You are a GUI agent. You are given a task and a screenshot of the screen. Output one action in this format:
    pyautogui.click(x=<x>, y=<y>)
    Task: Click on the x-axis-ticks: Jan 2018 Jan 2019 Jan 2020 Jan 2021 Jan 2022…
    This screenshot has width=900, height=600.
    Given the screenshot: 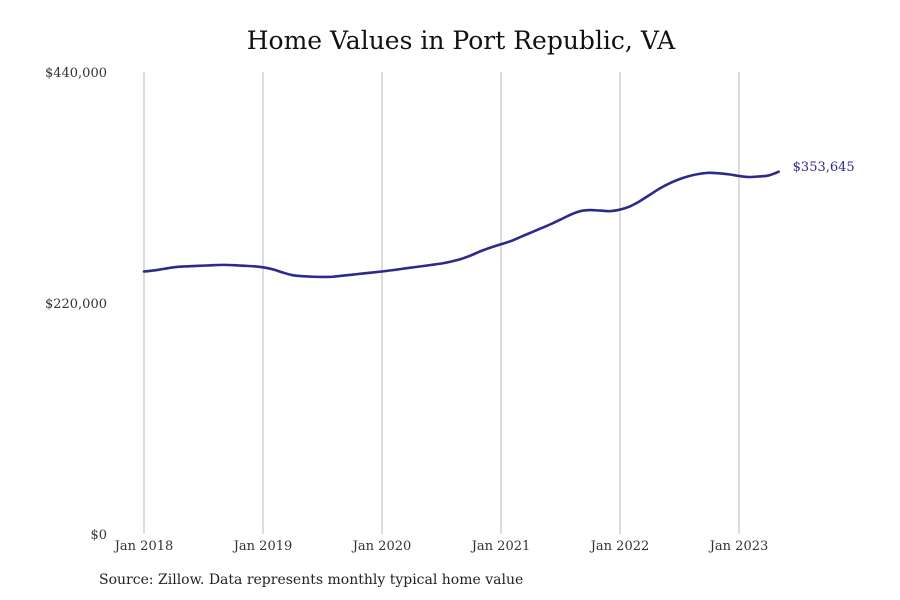 What is the action you would take?
    pyautogui.click(x=441, y=546)
    